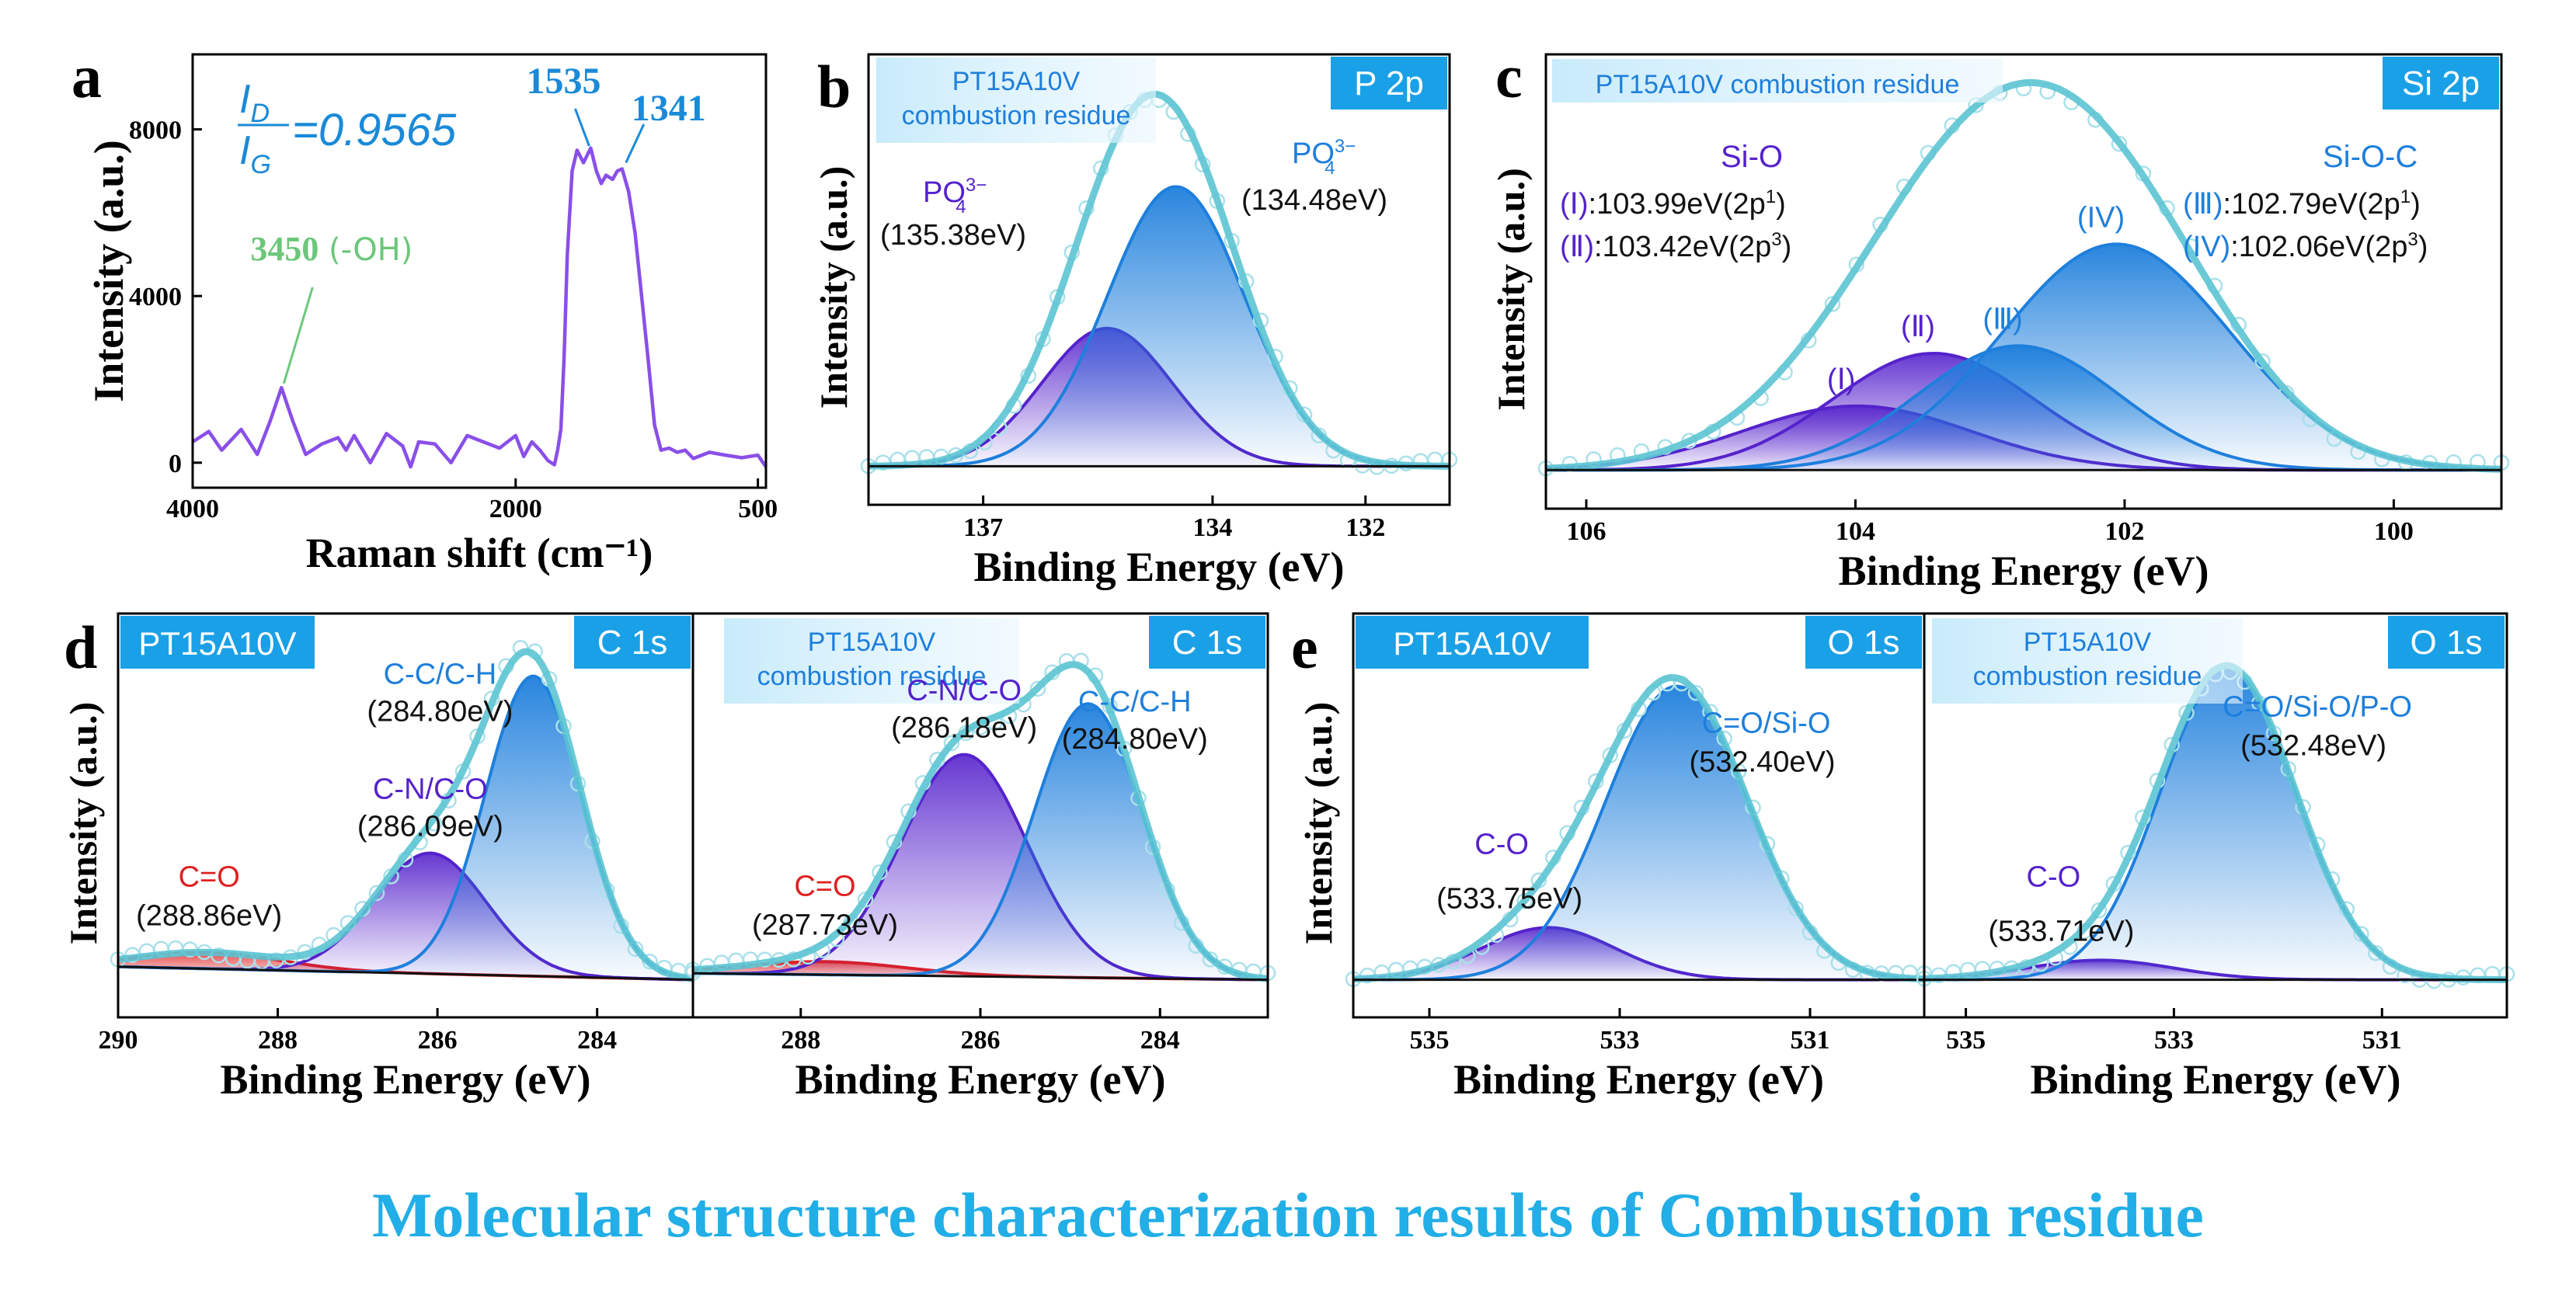 This screenshot has height=1314, width=2576. Describe the element at coordinates (86, 76) in the screenshot. I see `panel-letter-a: a` at that location.